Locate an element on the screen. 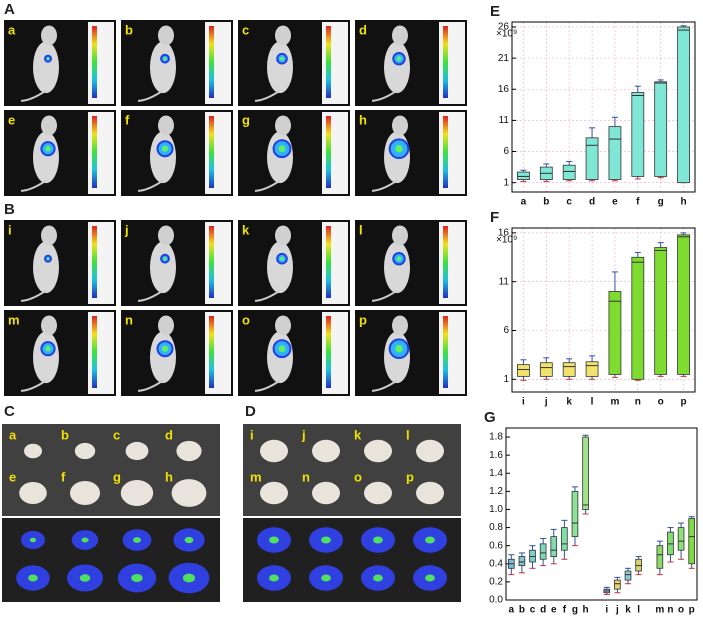 This screenshot has width=703, height=618. x-tick-label: o is located at coordinates (681, 610).